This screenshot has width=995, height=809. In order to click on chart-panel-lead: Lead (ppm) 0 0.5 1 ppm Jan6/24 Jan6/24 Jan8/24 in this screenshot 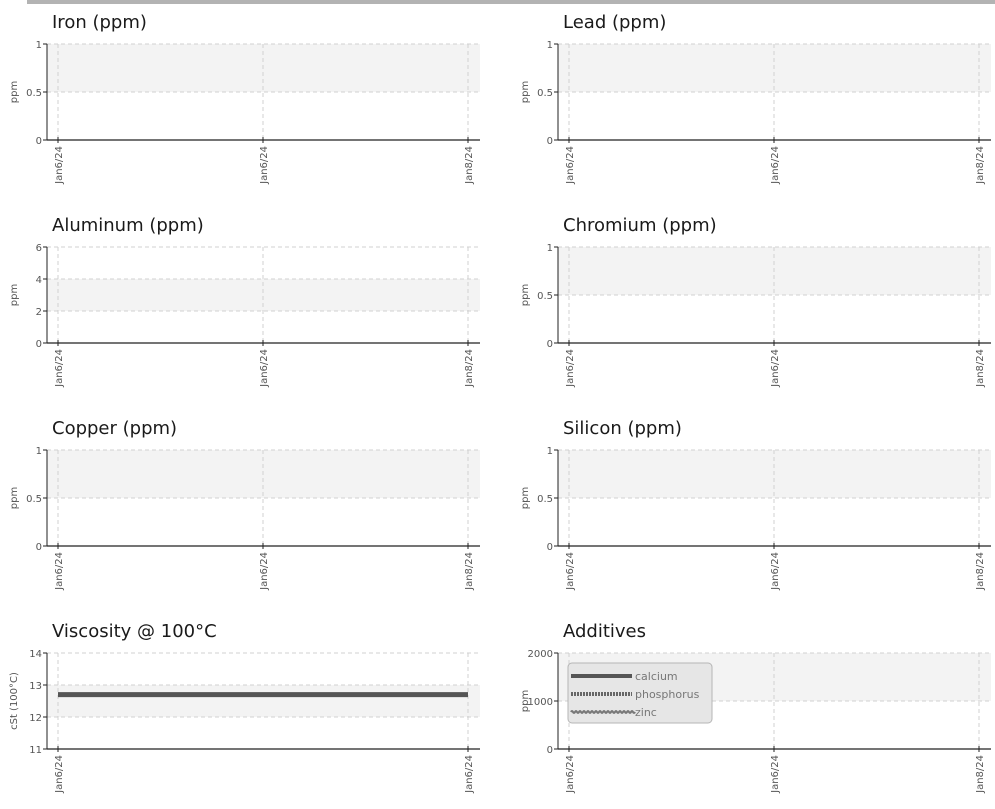, I will do `click(753, 100)`.